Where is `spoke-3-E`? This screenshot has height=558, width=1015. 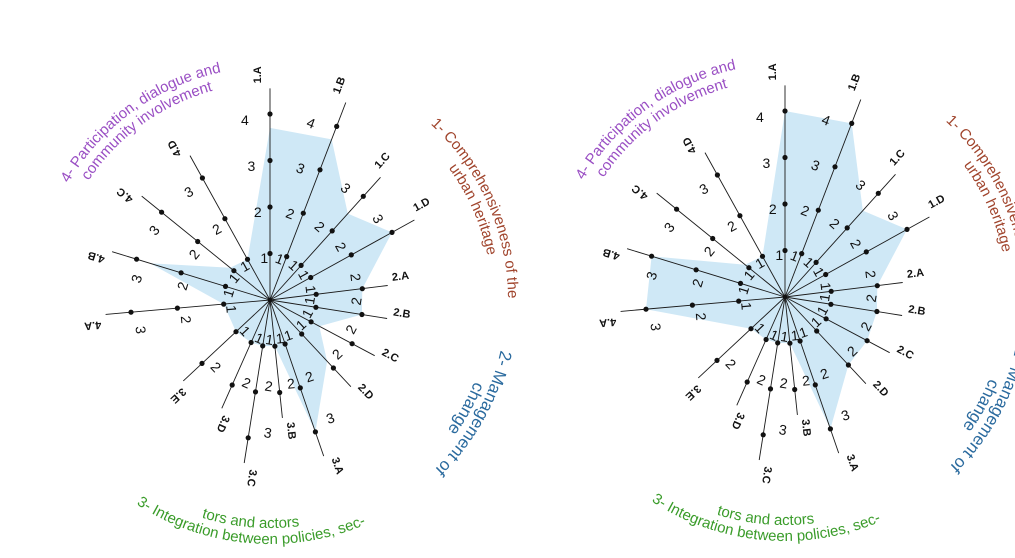 spoke-3-E is located at coordinates (741, 337).